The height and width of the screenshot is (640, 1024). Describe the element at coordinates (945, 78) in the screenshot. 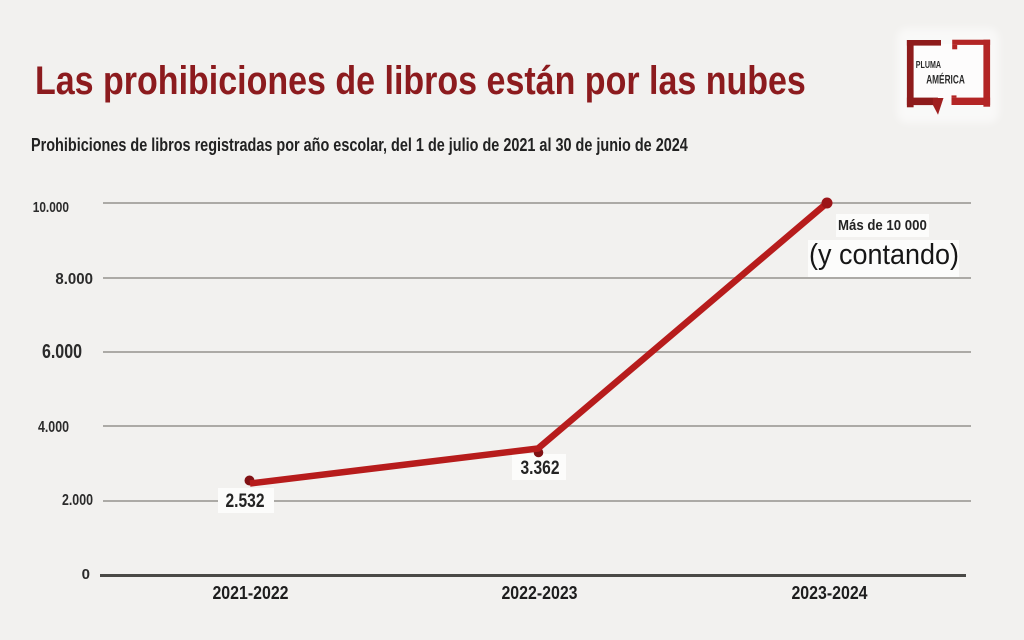

I see `svg-text: AMÉRICA` at that location.